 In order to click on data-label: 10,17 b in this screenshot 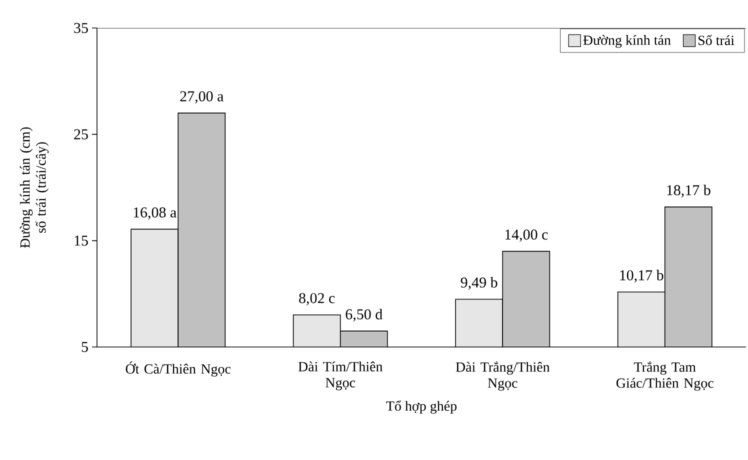, I will do `click(642, 276)`.